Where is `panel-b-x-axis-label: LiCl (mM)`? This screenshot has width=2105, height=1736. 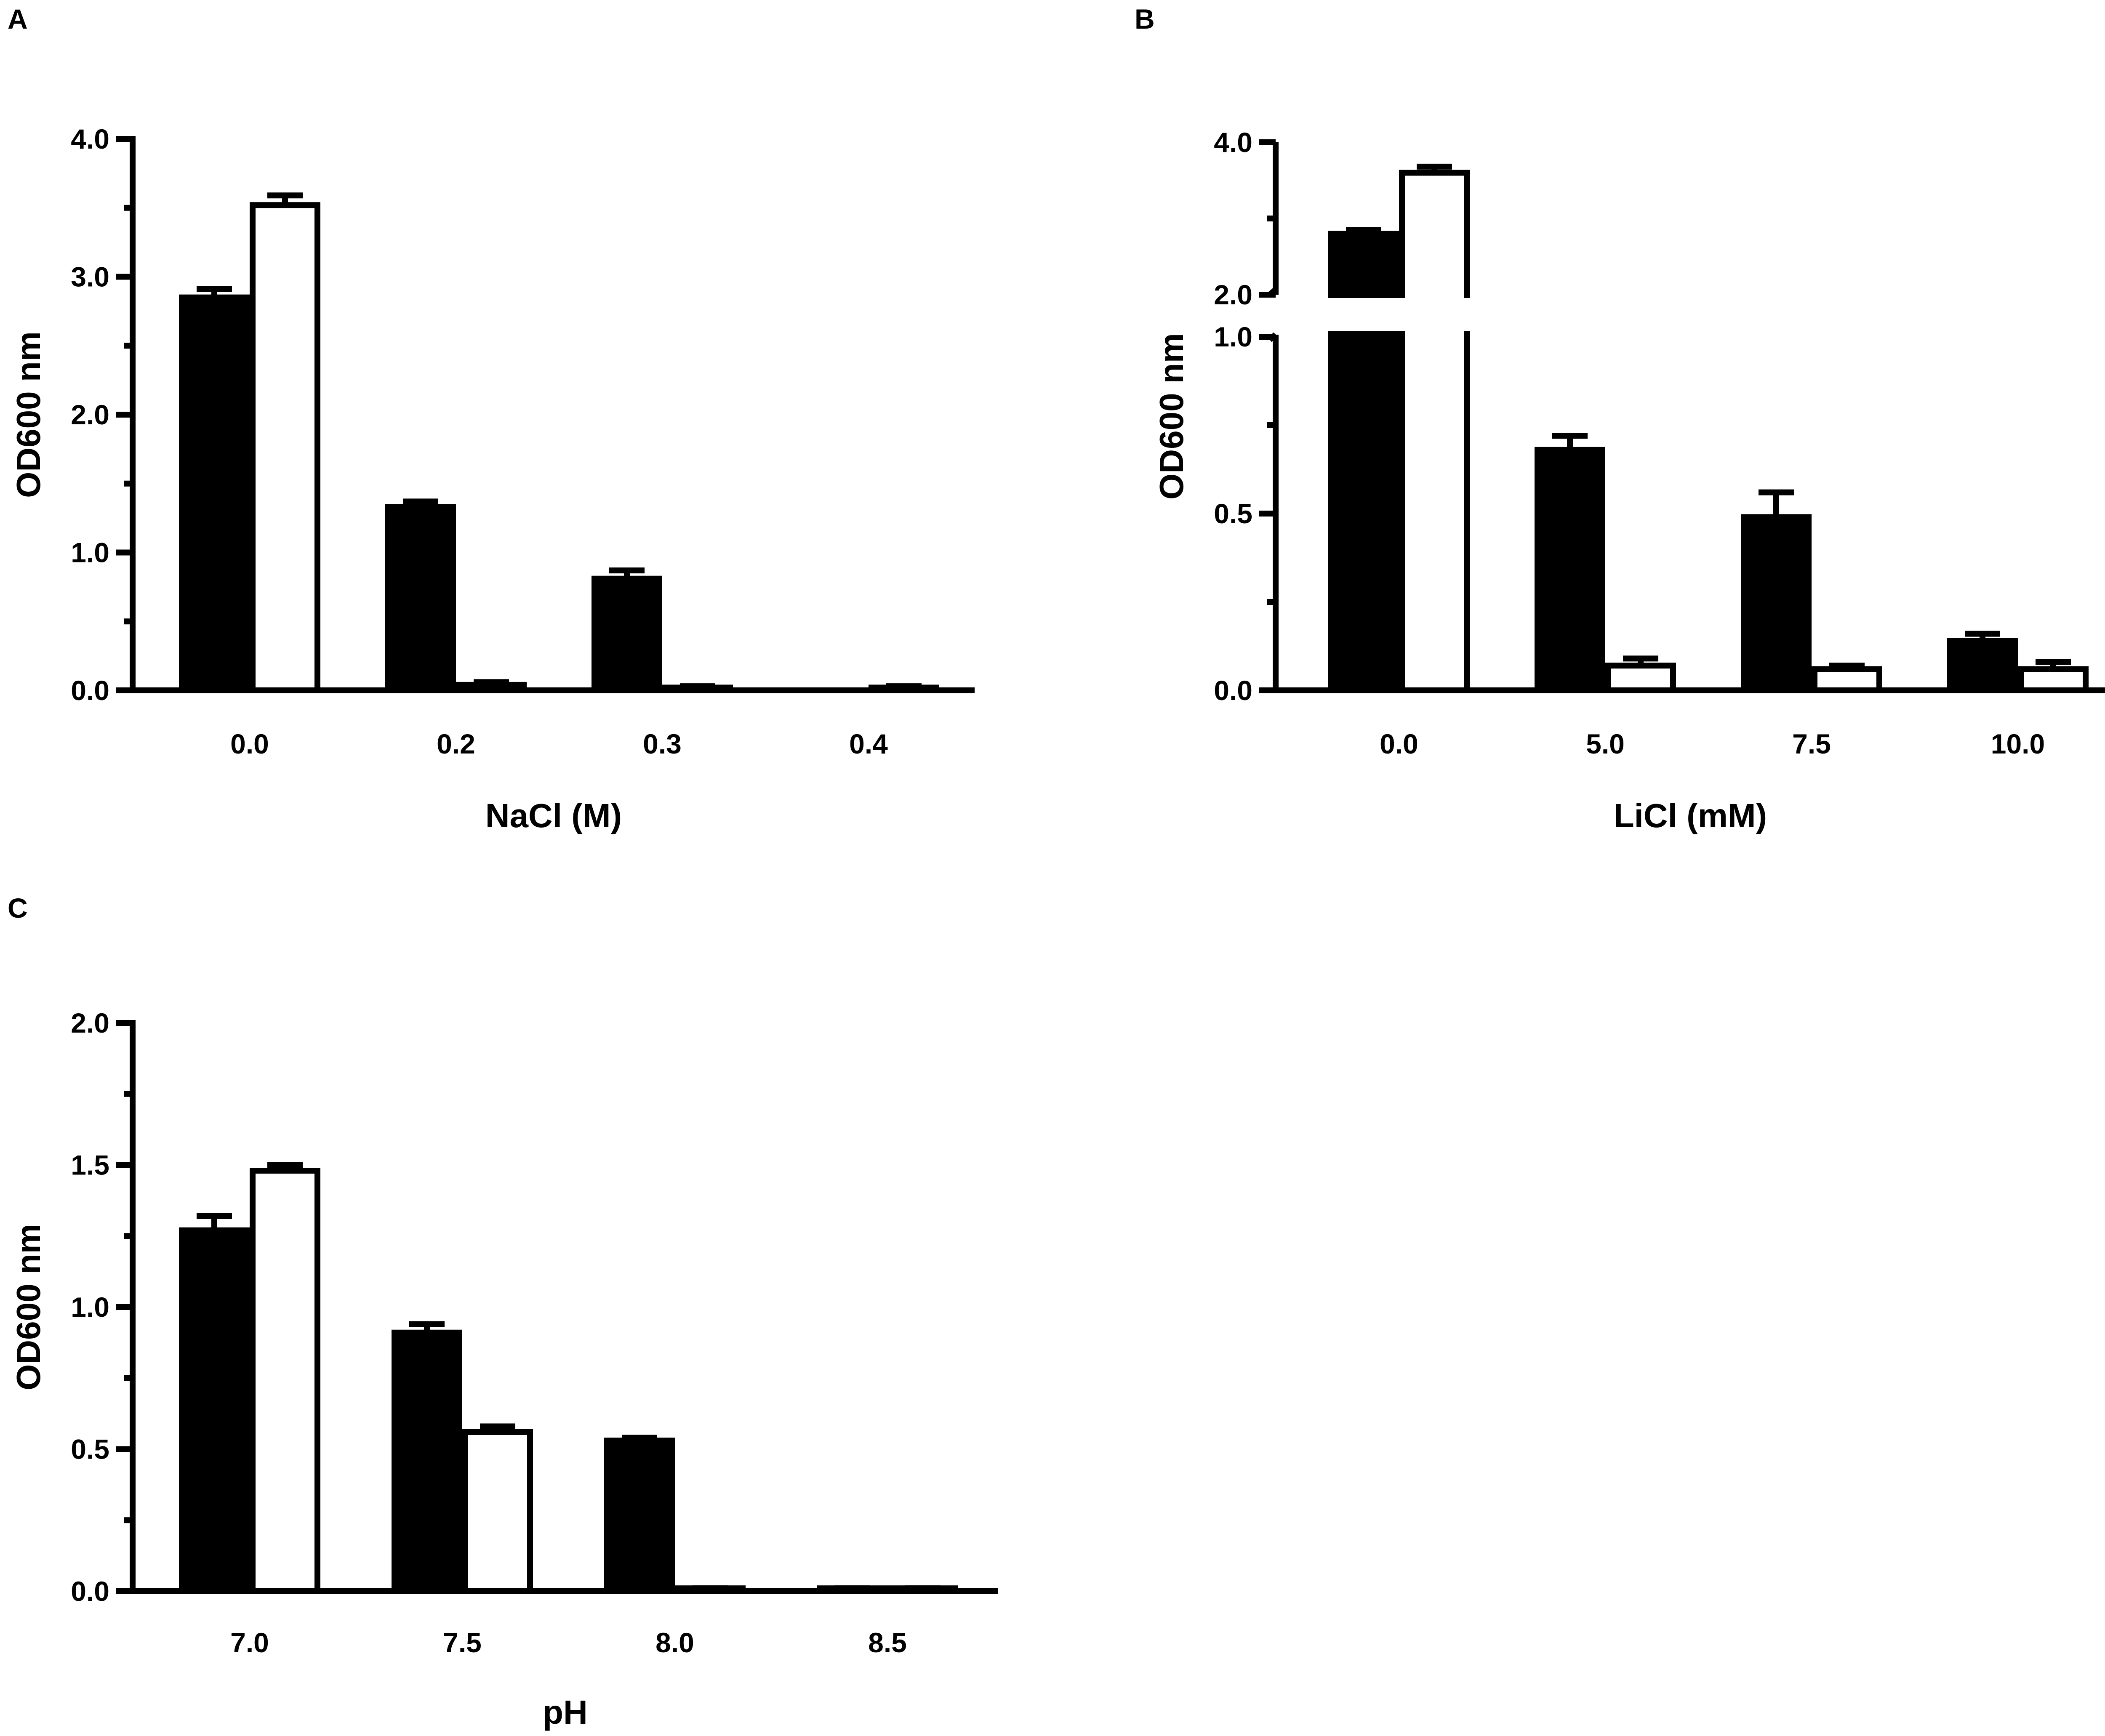 panel-b-x-axis-label: LiCl (mM) is located at coordinates (1690, 815).